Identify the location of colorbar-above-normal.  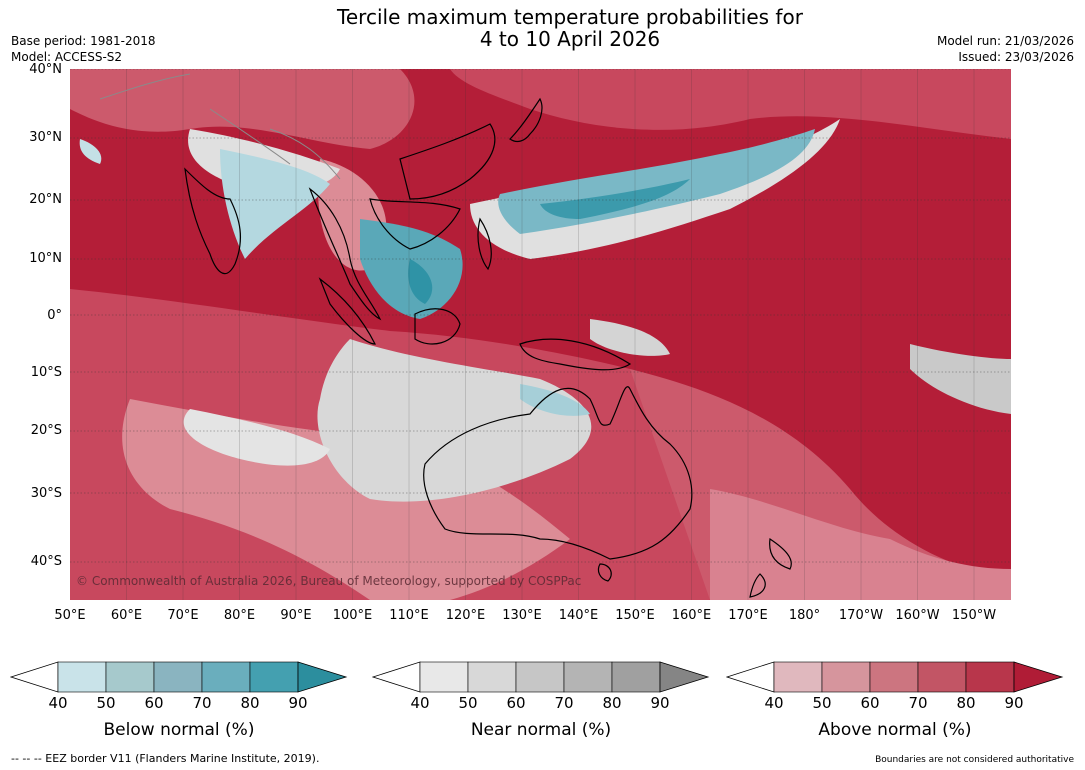
(895, 677).